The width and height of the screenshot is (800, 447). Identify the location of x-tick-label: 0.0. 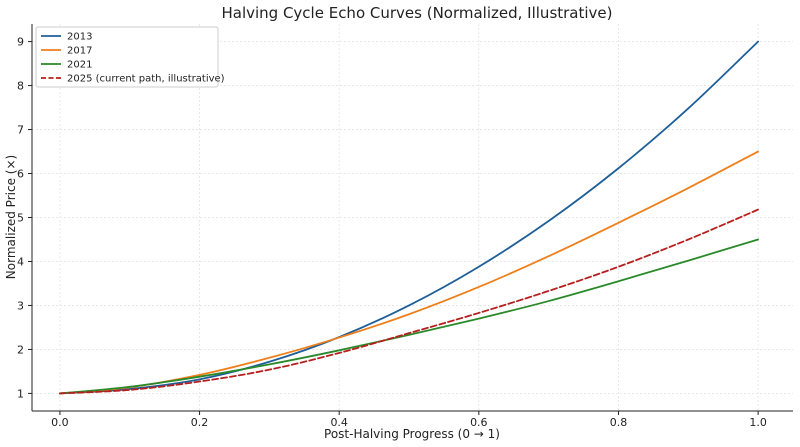
(60, 422).